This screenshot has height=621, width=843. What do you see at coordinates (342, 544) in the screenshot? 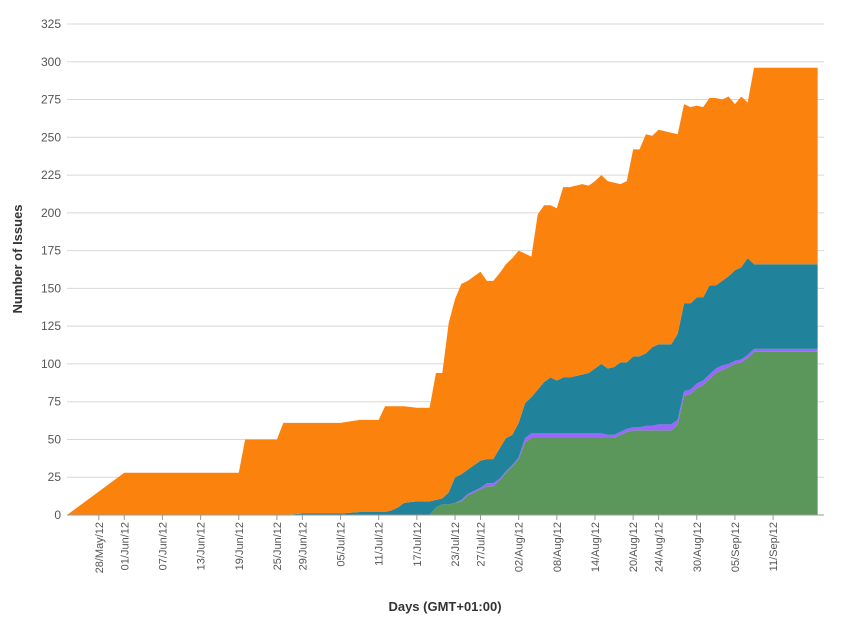
I see `x-tick-label: 05/Jul/12` at bounding box center [342, 544].